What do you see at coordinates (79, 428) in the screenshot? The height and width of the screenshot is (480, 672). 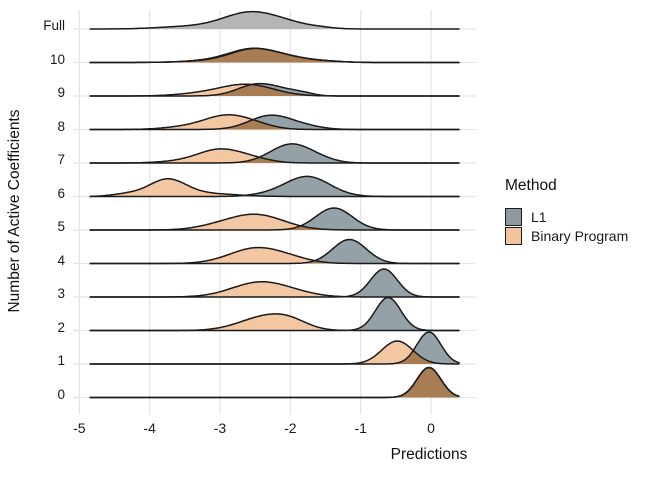 I see `x-tick-label: -5` at bounding box center [79, 428].